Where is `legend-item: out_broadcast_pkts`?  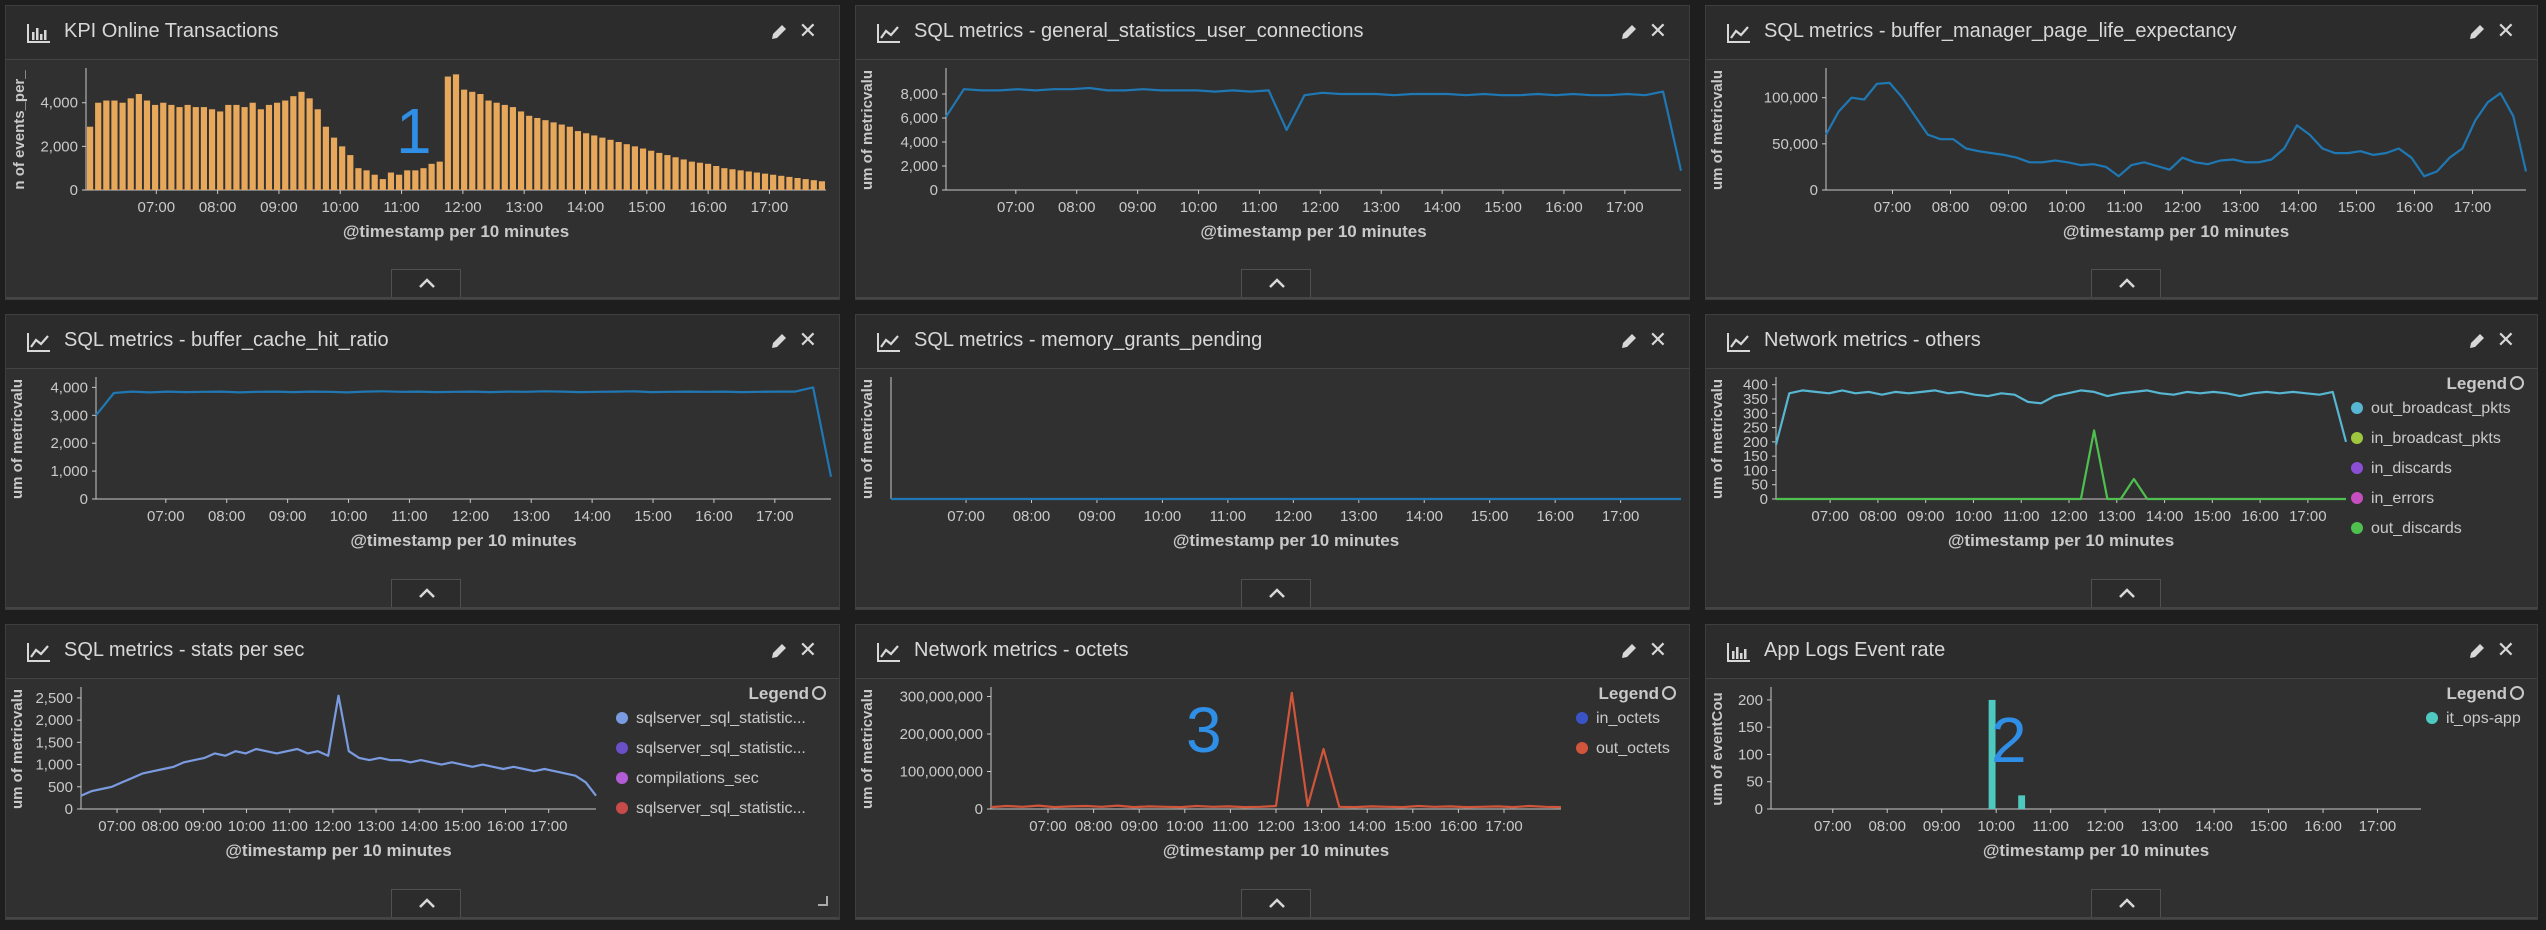 legend-item: out_broadcast_pkts is located at coordinates (2441, 408).